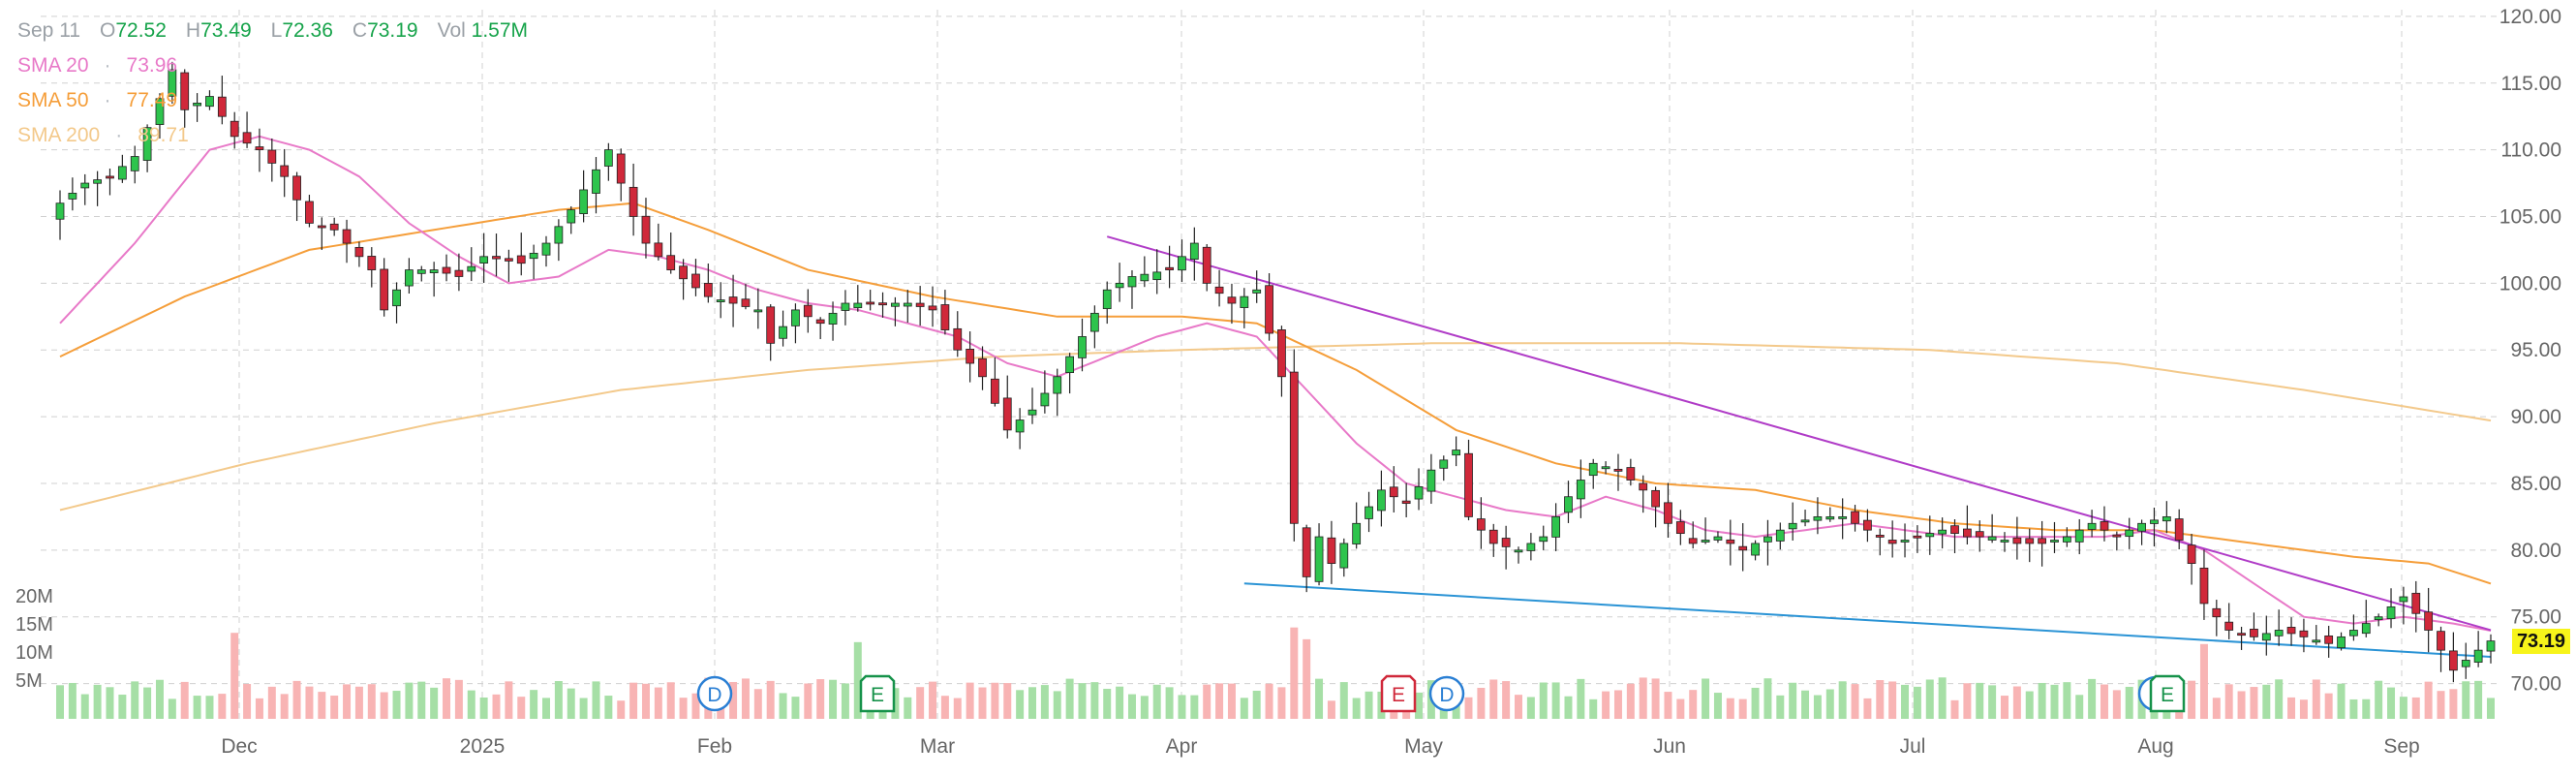 Image resolution: width=2576 pixels, height=776 pixels. Describe the element at coordinates (34, 653) in the screenshot. I see `volume-tick-label: 10M` at that location.